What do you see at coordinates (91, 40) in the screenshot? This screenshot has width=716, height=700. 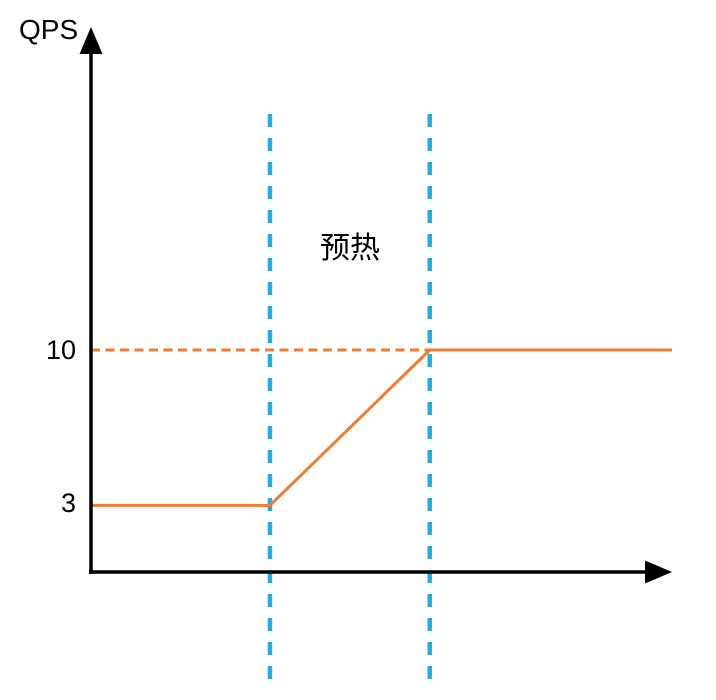 I see `y-axis-arrowhead` at bounding box center [91, 40].